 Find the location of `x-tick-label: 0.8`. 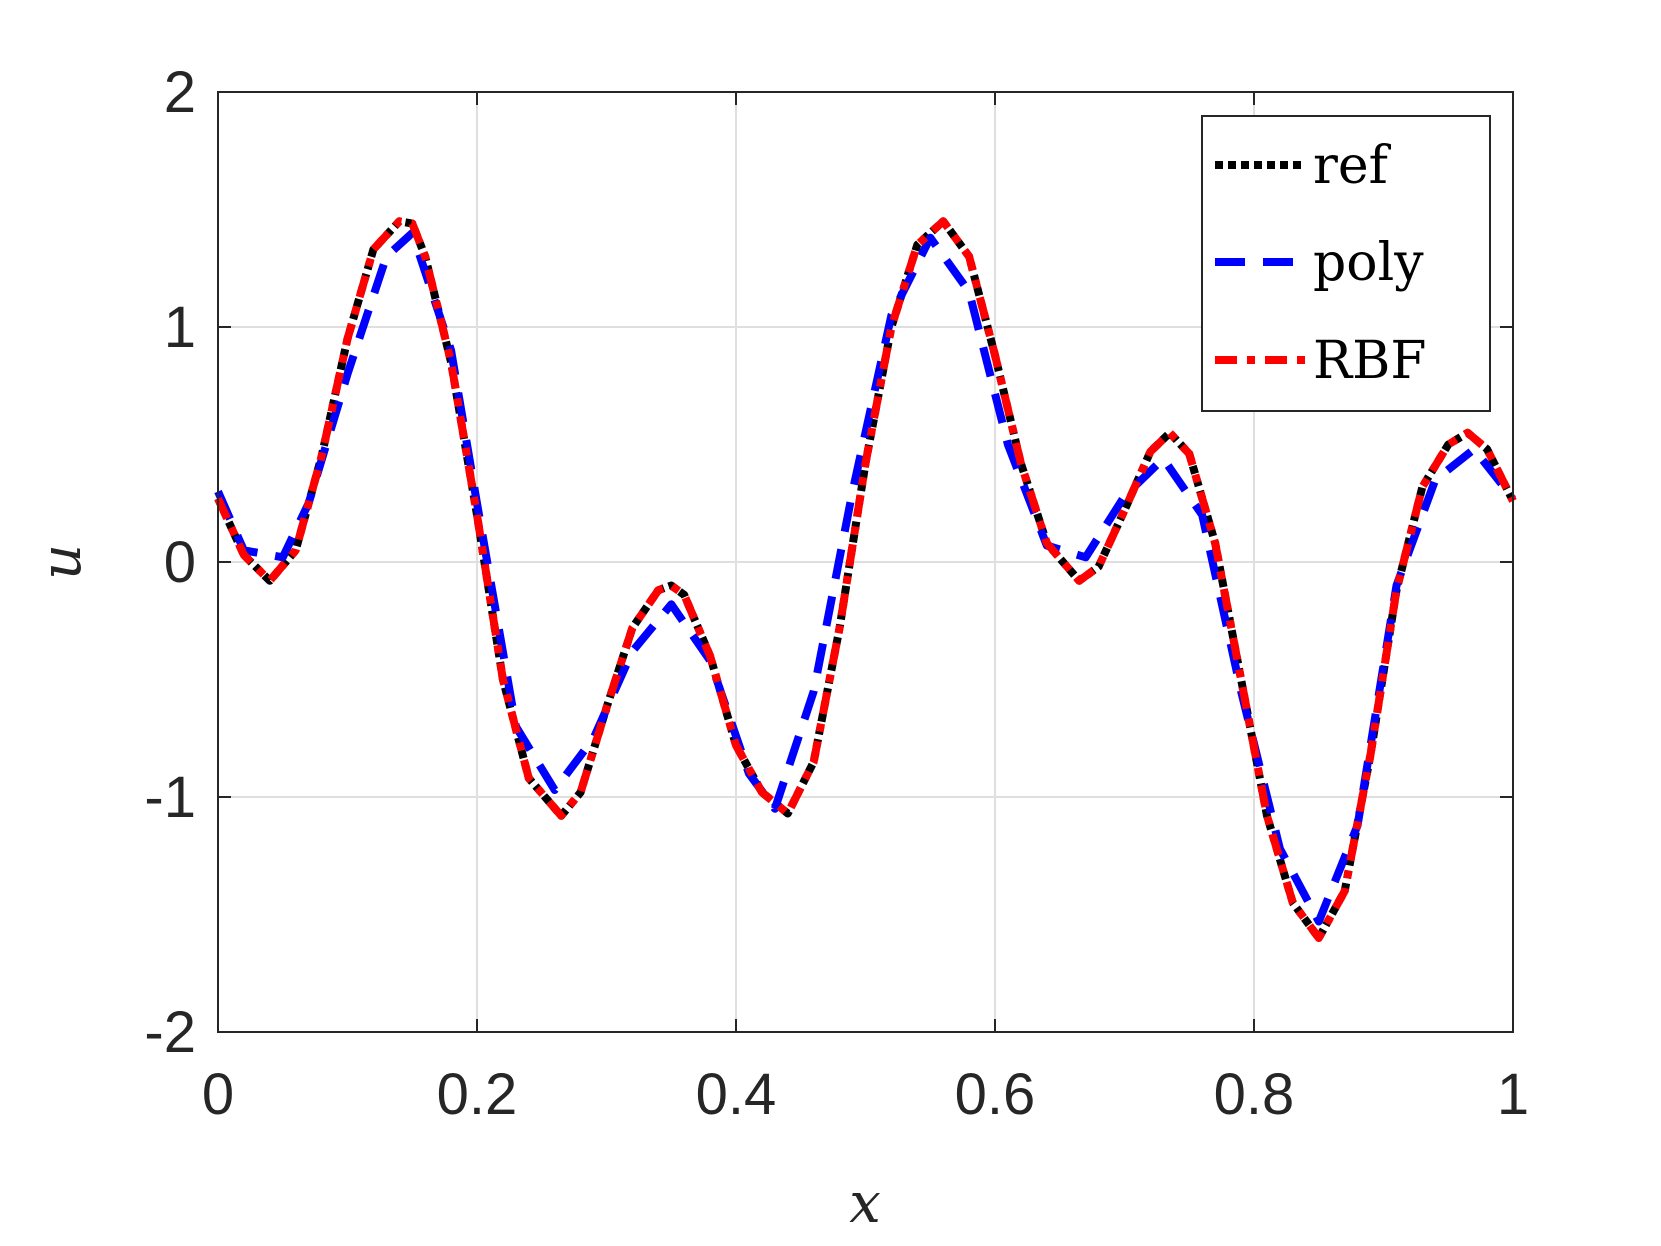

x-tick-label: 0.8 is located at coordinates (1254, 1094).